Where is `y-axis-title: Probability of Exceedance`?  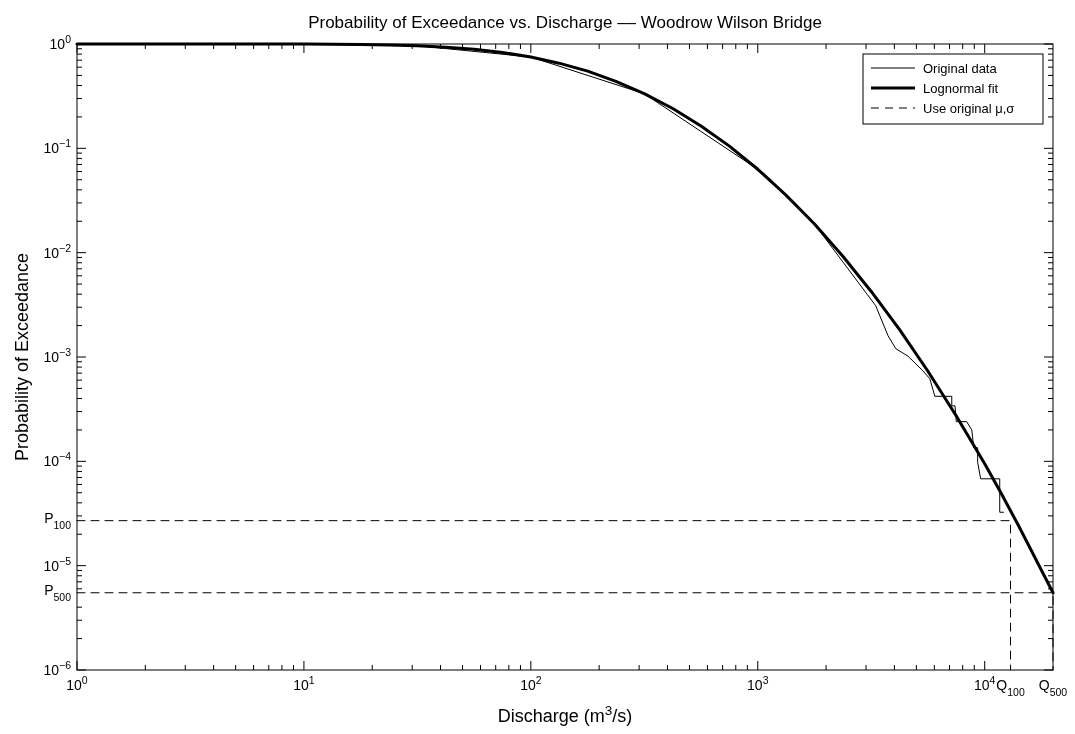 y-axis-title: Probability of Exceedance is located at coordinates (22, 357).